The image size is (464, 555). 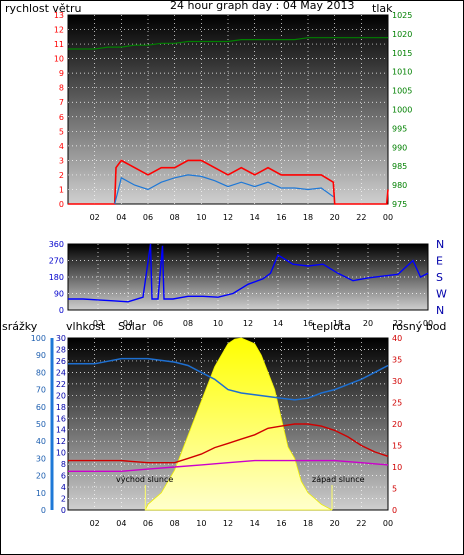 What do you see at coordinates (419, 326) in the screenshot?
I see `dewpoint-axis-label: rosný bod` at bounding box center [419, 326].